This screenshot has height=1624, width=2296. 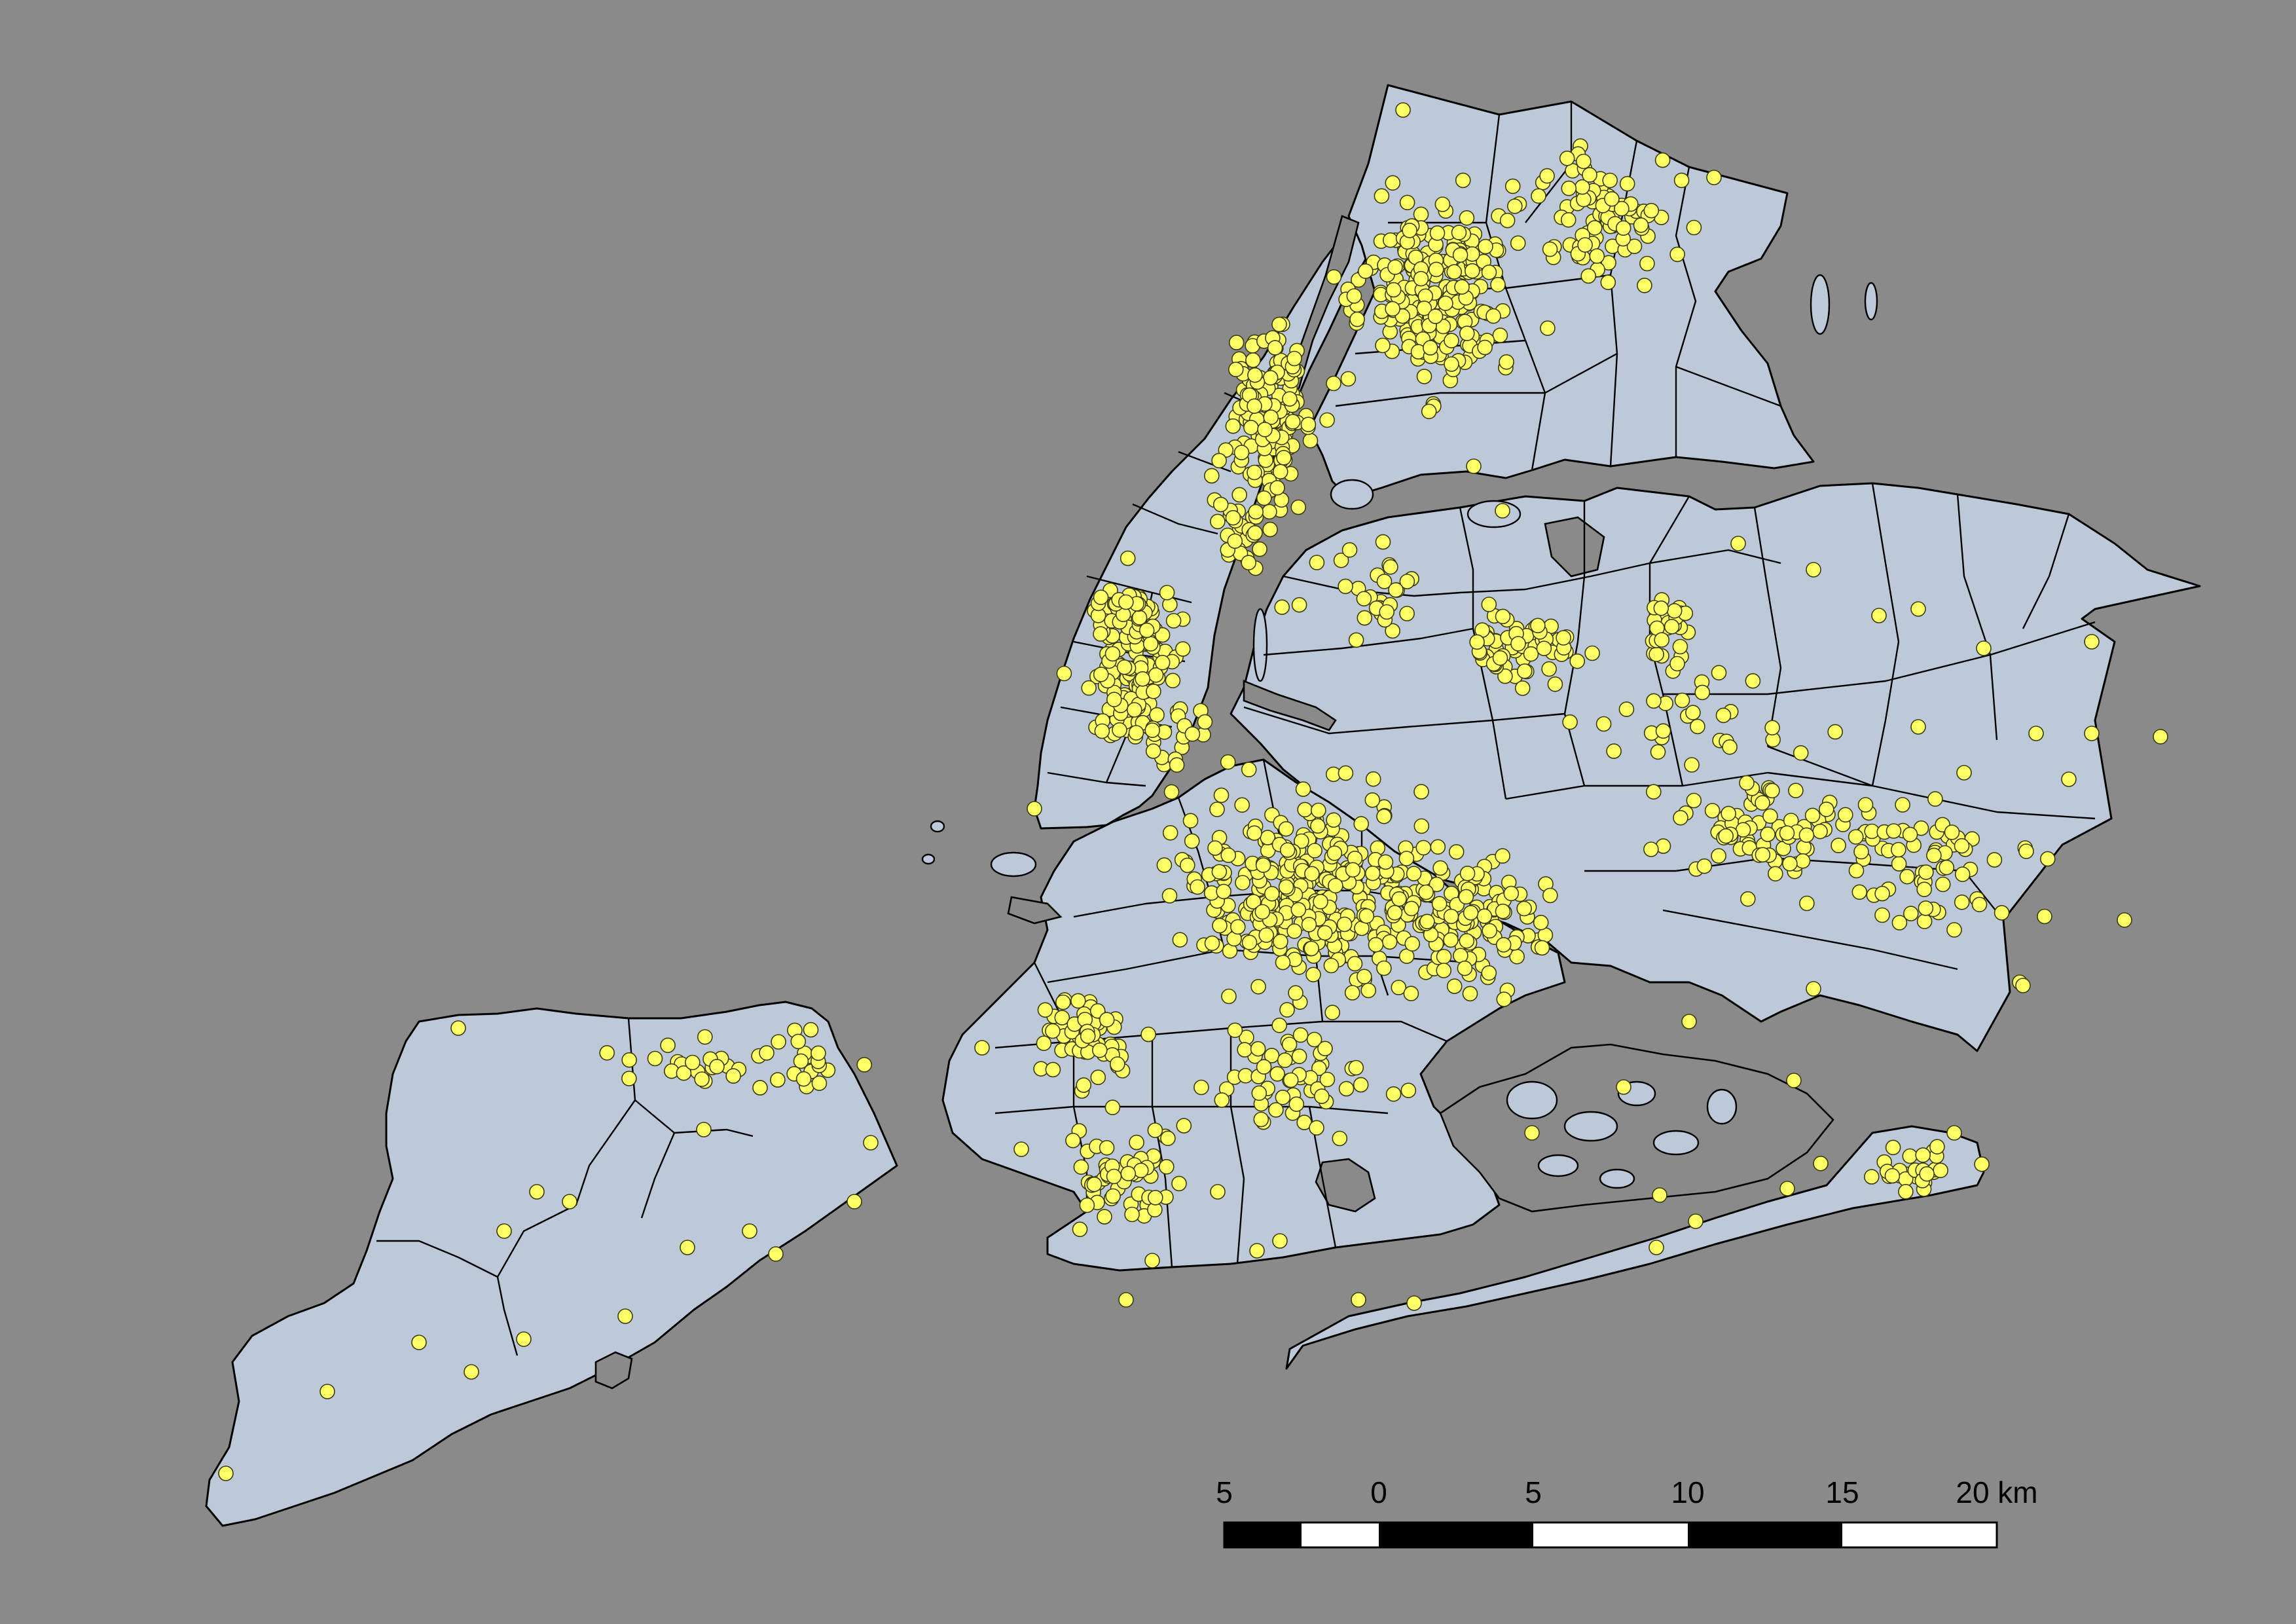 I want to click on fresh-kills, so click(x=613, y=1370).